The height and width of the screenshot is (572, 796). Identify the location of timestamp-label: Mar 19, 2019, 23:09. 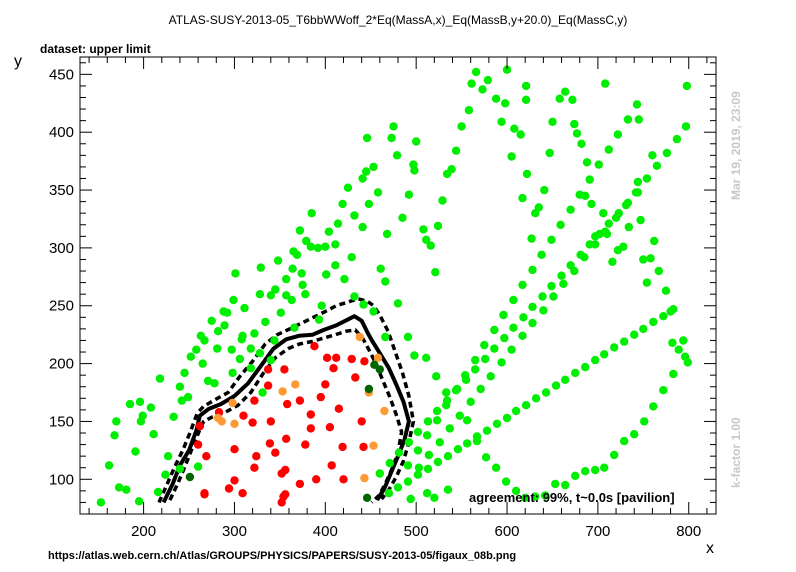
(736, 145).